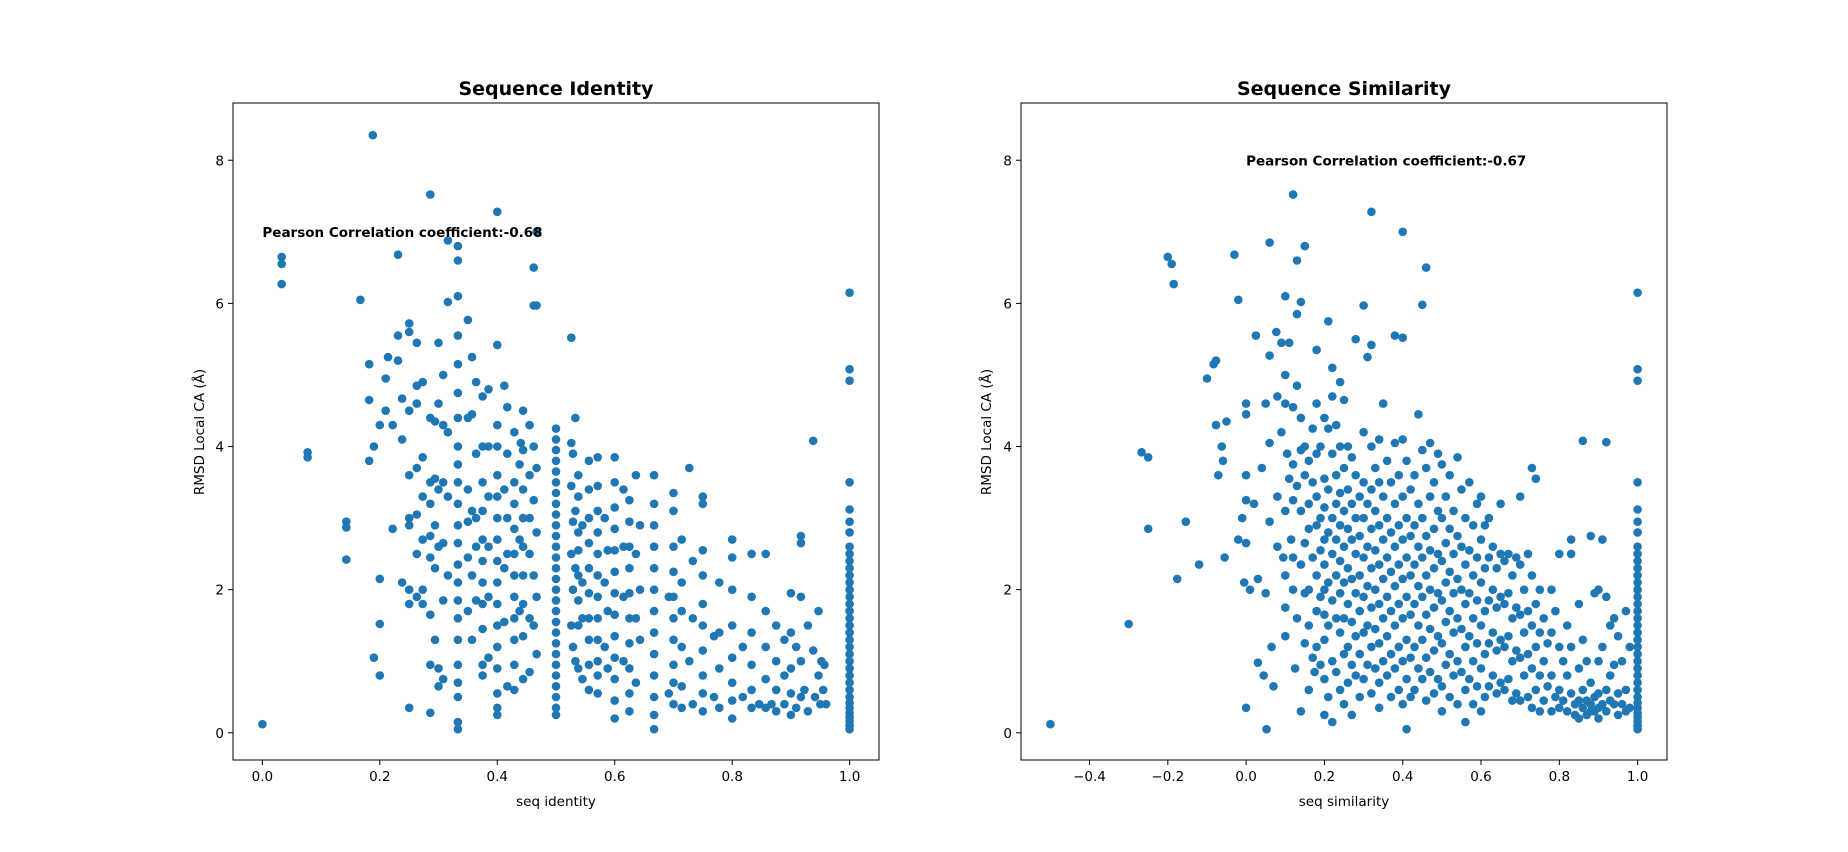 The image size is (1848, 852). I want to click on chart-identity-ytick-label-1: 2, so click(219, 591).